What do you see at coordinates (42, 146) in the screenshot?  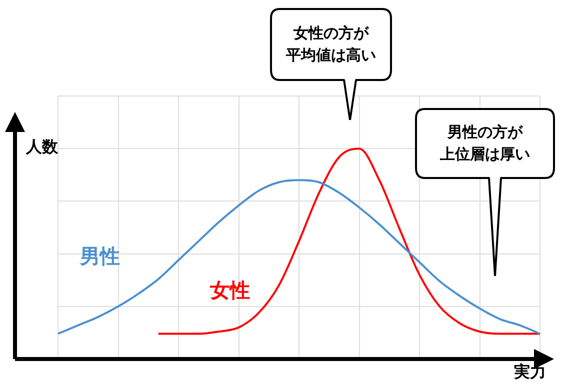 I see `y-axis-title: 人数` at bounding box center [42, 146].